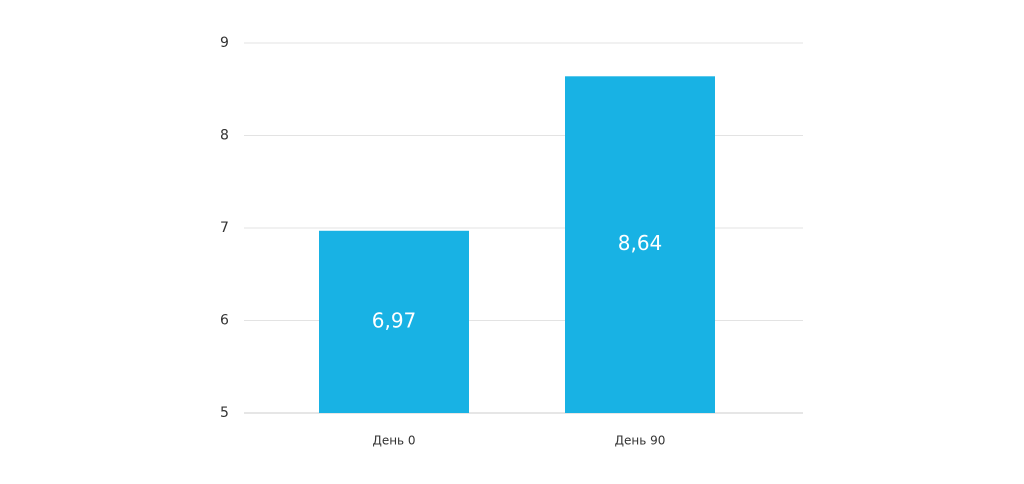  Describe the element at coordinates (640, 441) in the screenshot. I see `x-tick-label: День 90` at that location.